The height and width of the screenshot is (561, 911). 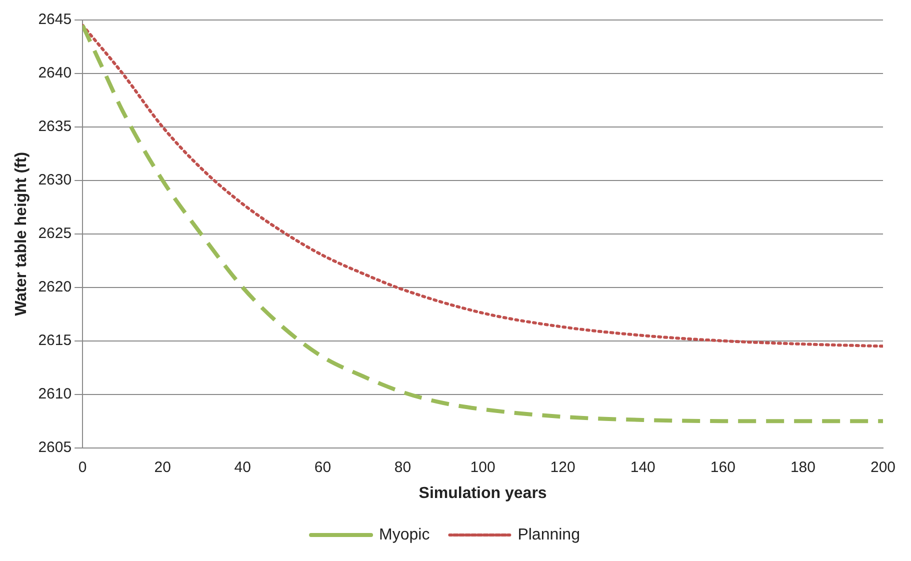 I want to click on y-tick-label: 2615, so click(x=55, y=340).